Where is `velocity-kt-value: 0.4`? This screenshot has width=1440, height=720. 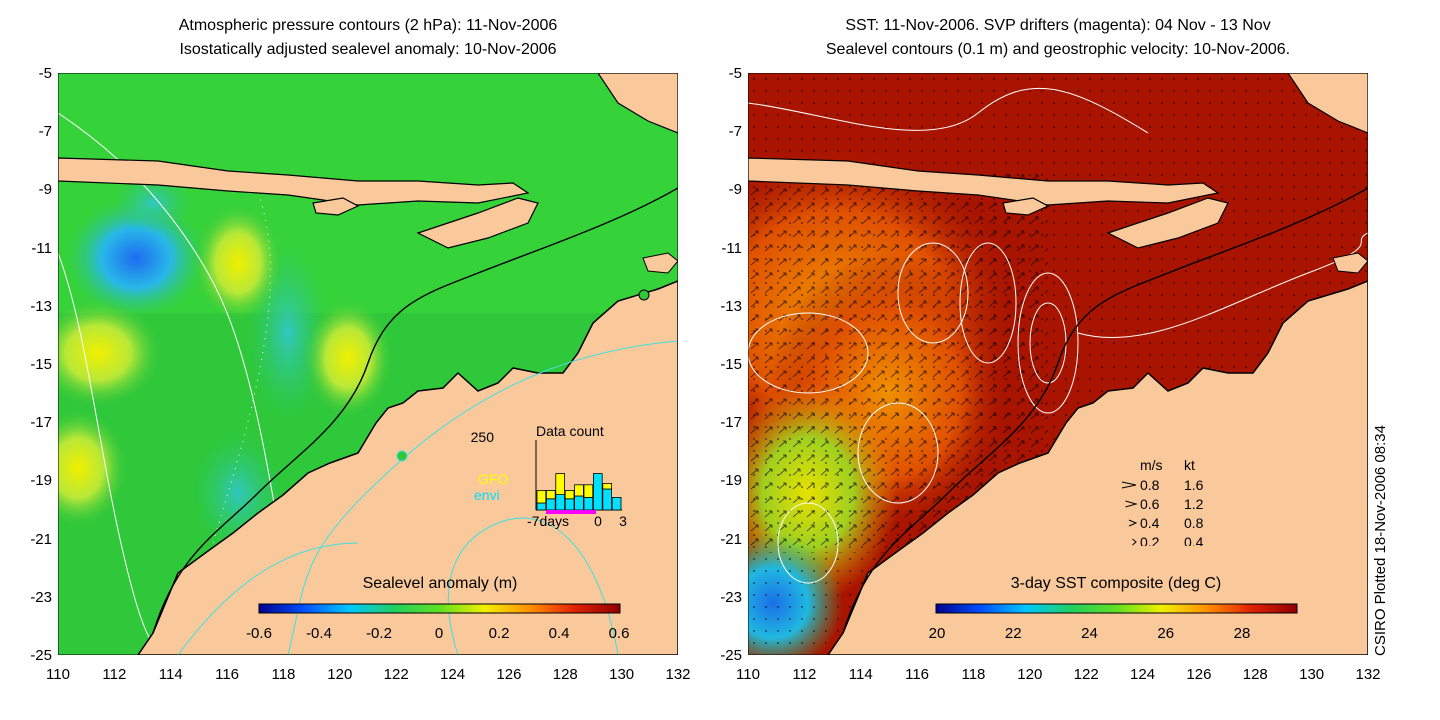
velocity-kt-value: 0.4 is located at coordinates (1194, 540).